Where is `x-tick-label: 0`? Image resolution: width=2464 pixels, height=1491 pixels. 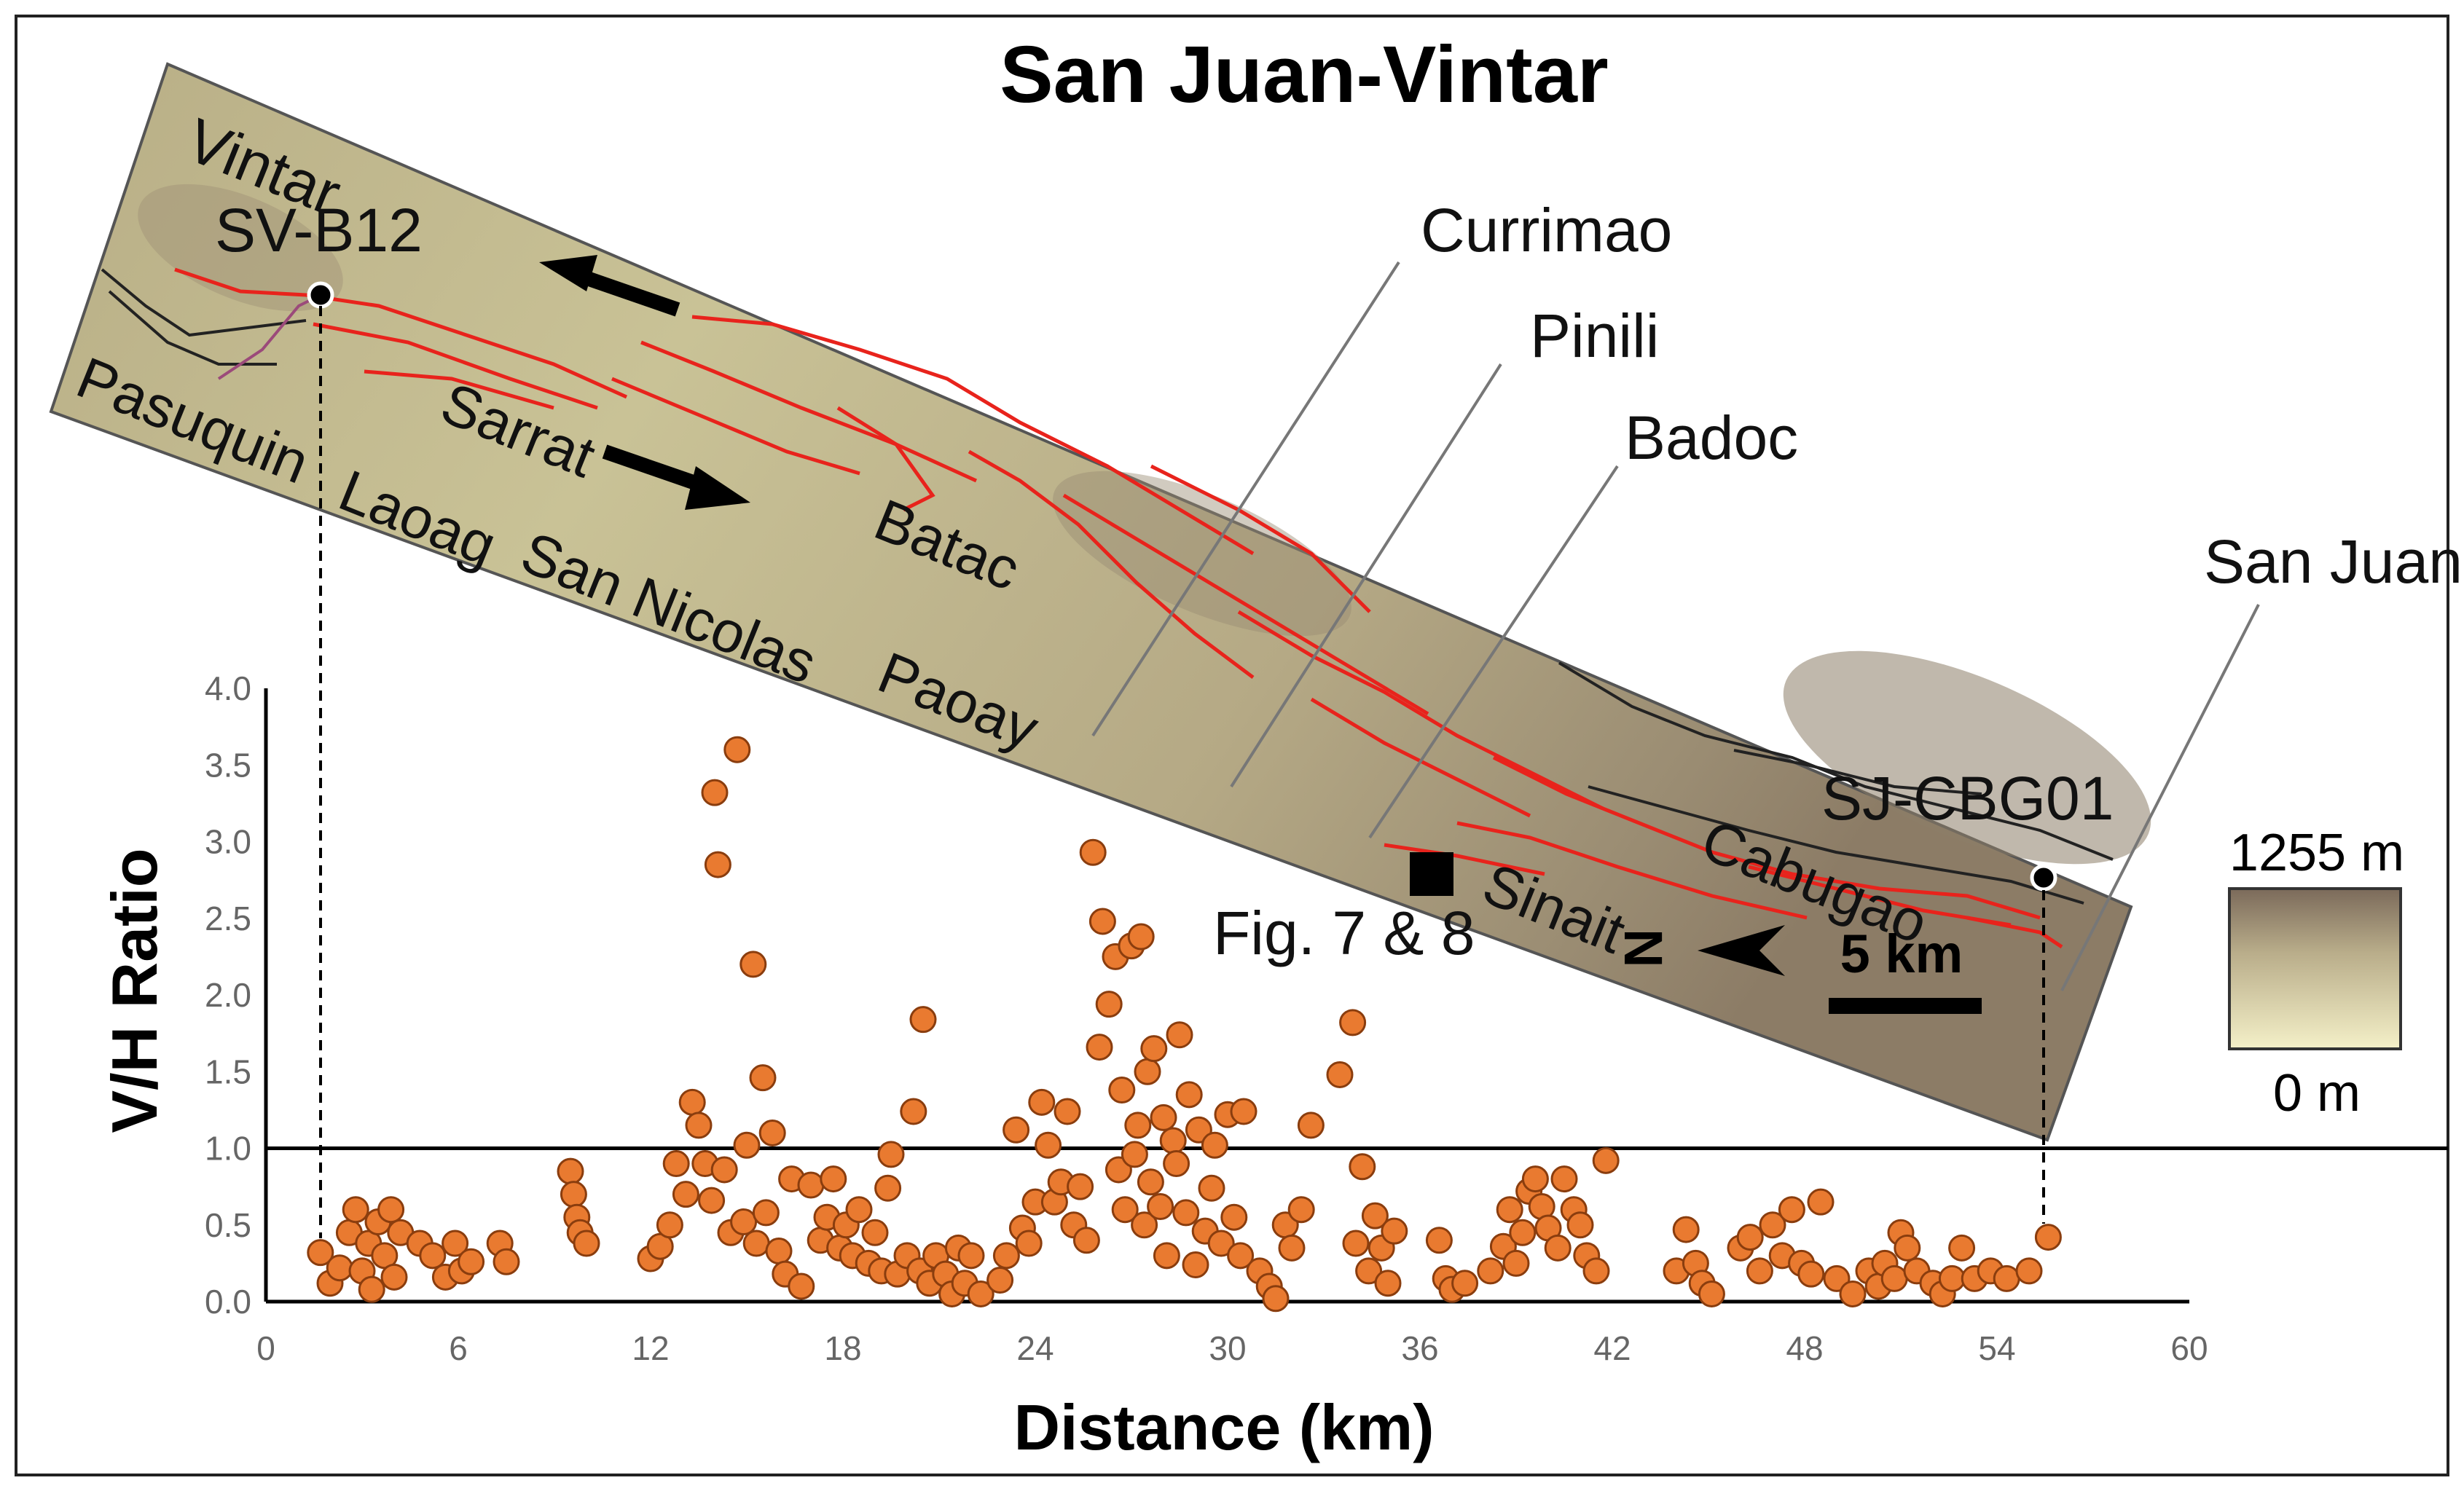 x-tick-label: 0 is located at coordinates (265, 1348).